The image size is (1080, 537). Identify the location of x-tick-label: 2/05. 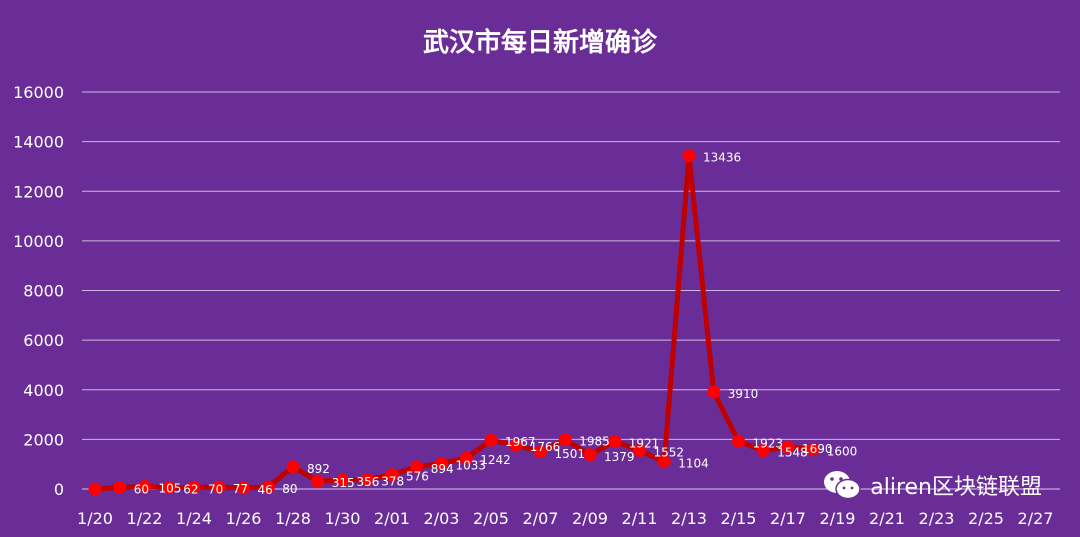
(491, 518).